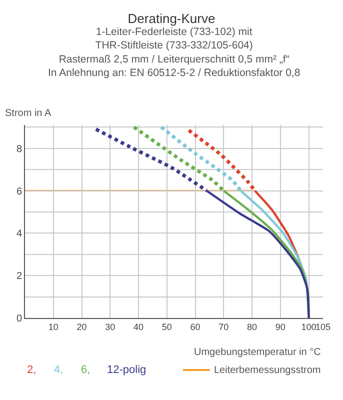 The image size is (343, 400). Describe the element at coordinates (323, 327) in the screenshot. I see `x-tick-label: 105` at that location.